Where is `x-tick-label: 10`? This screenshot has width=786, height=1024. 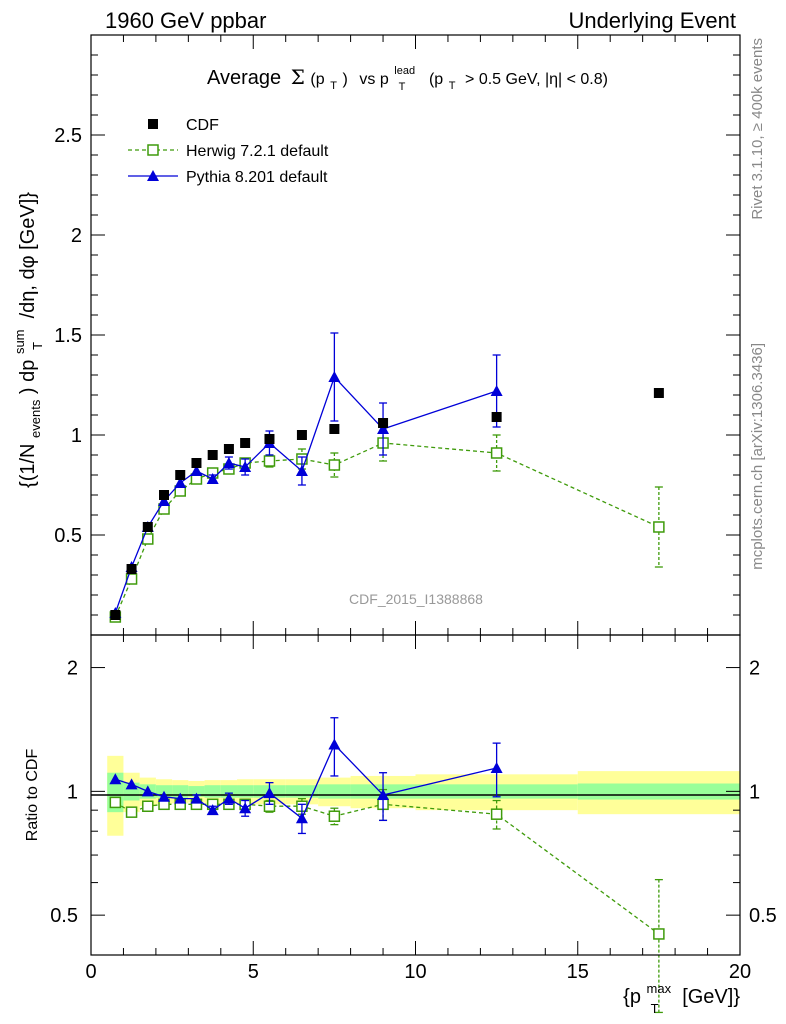 x-tick-label: 10 is located at coordinates (415, 972).